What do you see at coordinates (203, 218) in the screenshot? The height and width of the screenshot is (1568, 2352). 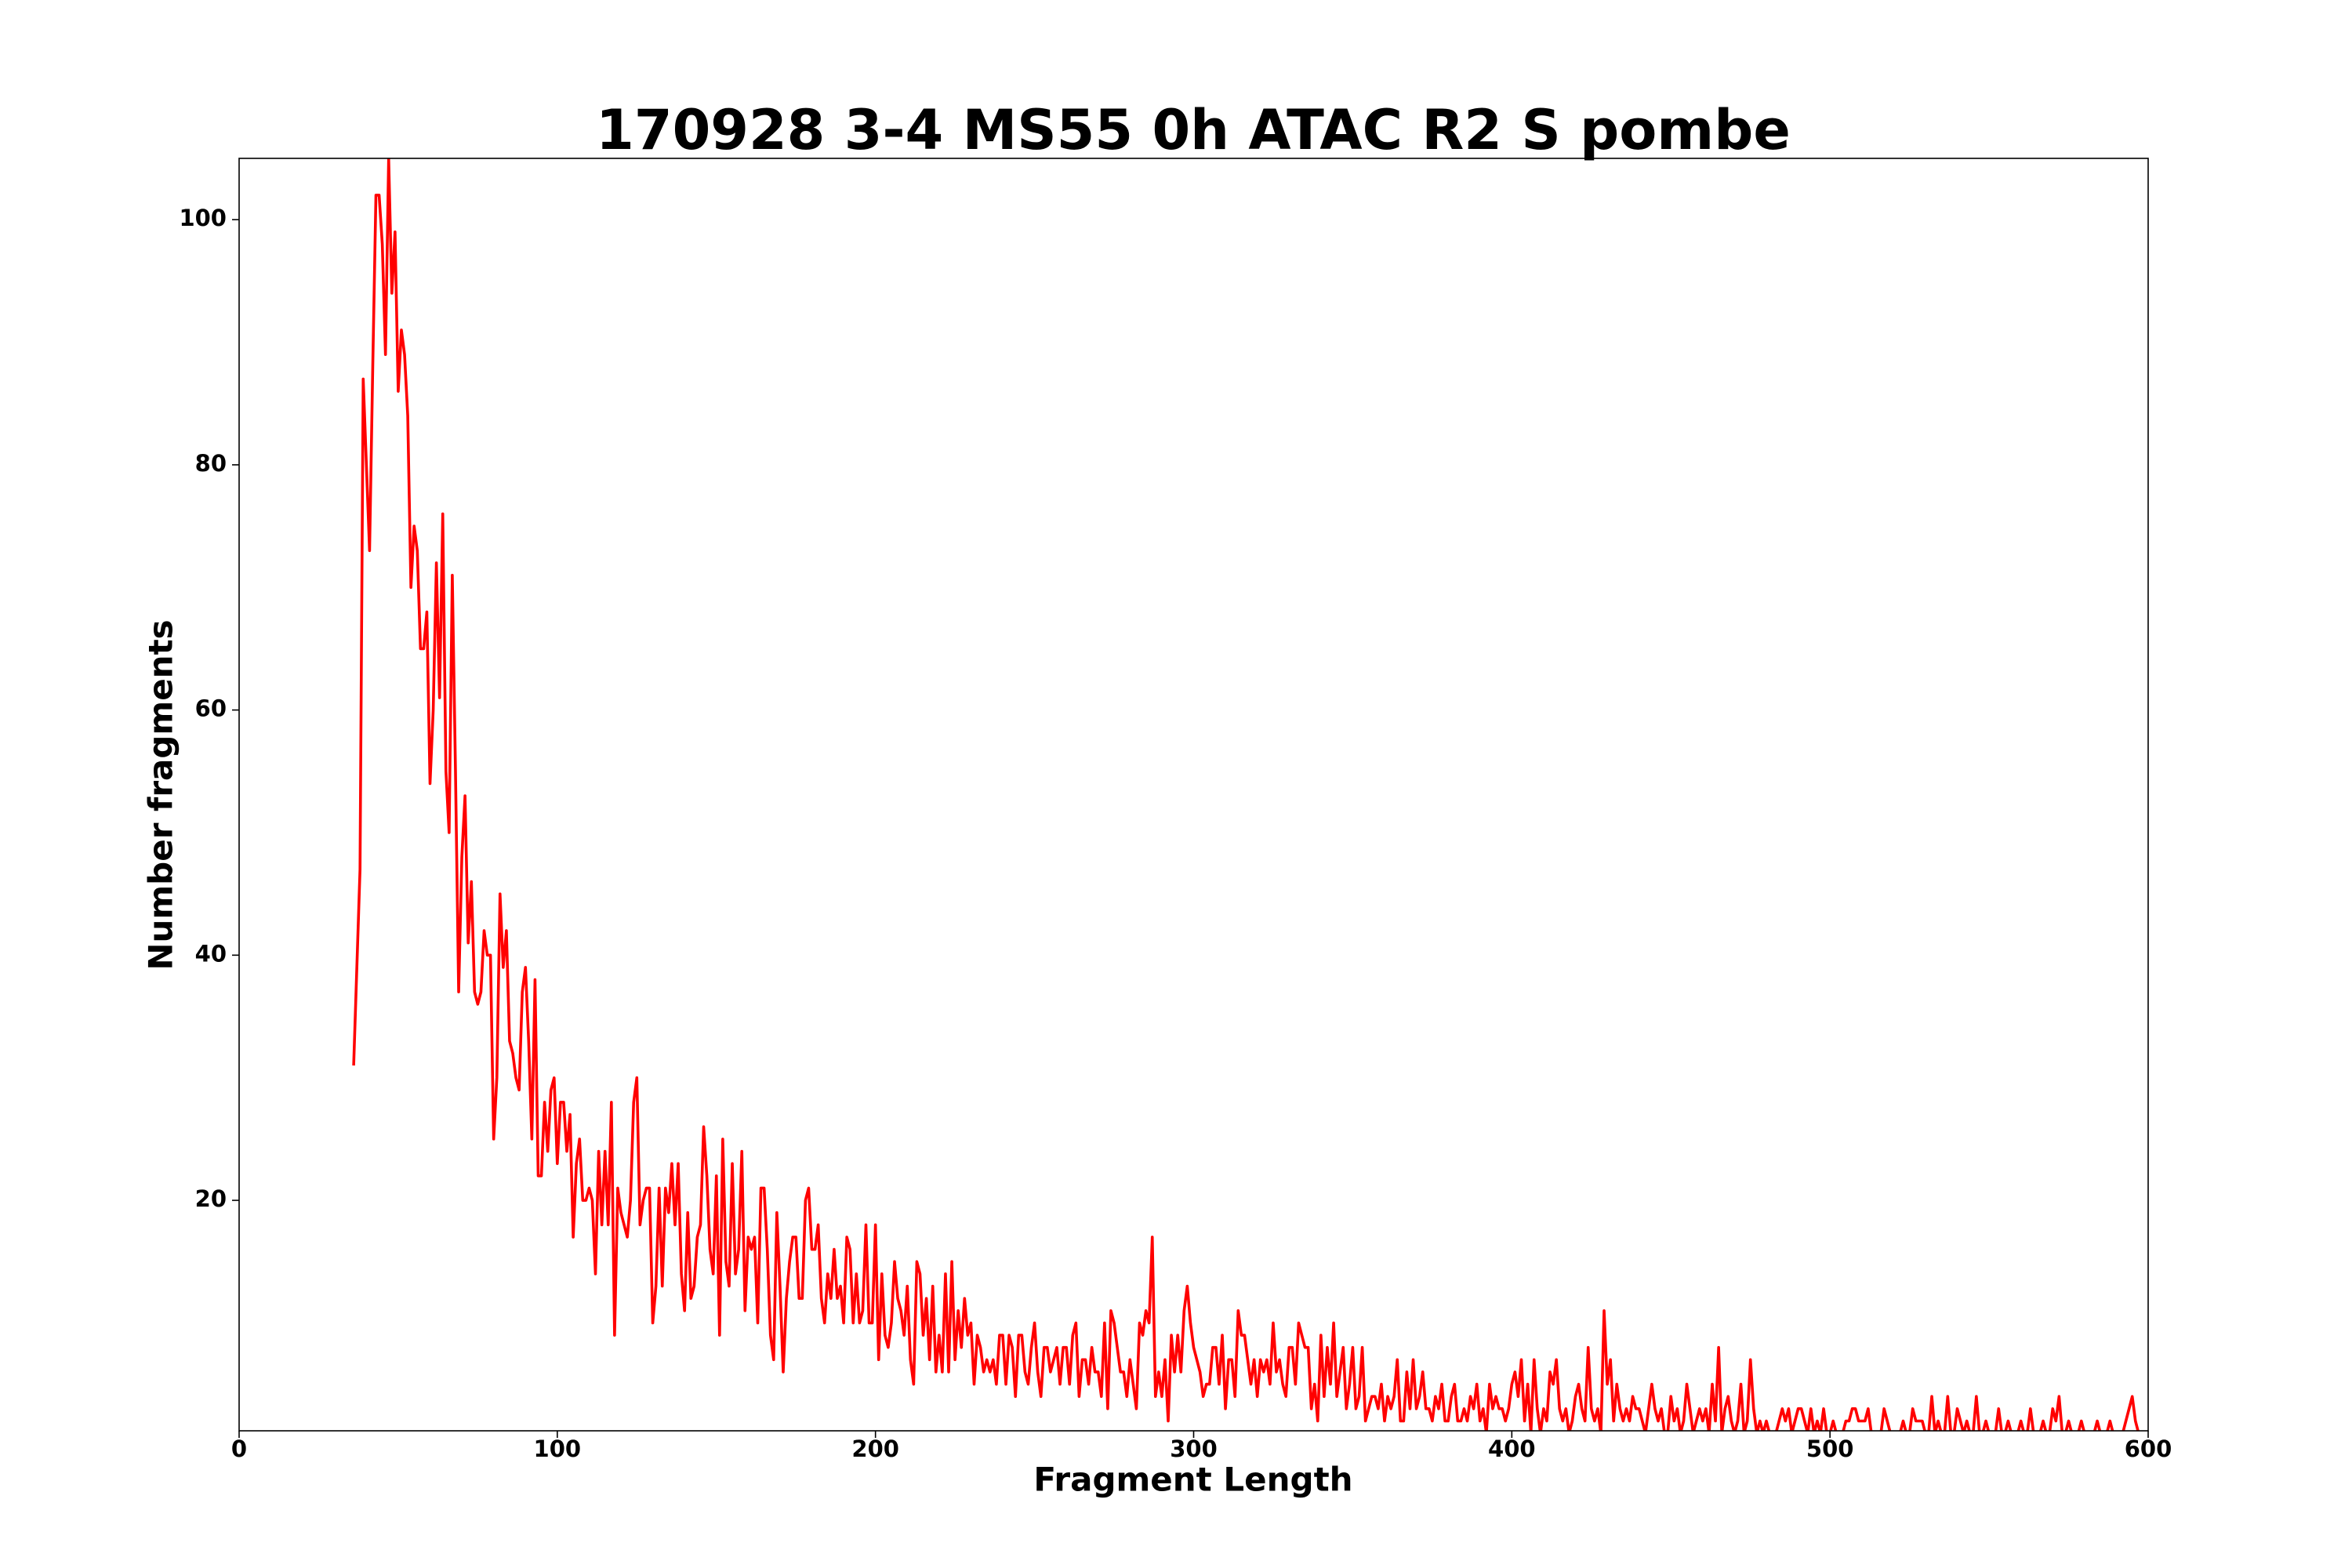 I see `y-tick-label: 100` at bounding box center [203, 218].